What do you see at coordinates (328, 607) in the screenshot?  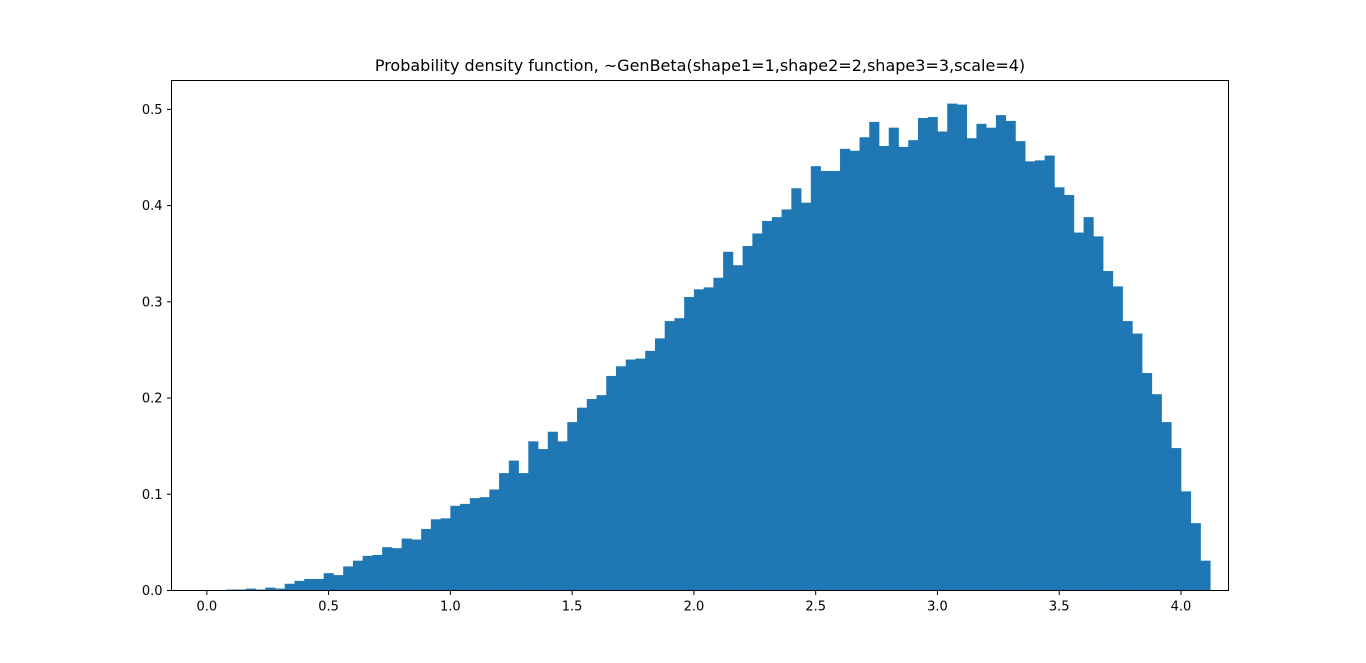 I see `x-tick-label: 0.5` at bounding box center [328, 607].